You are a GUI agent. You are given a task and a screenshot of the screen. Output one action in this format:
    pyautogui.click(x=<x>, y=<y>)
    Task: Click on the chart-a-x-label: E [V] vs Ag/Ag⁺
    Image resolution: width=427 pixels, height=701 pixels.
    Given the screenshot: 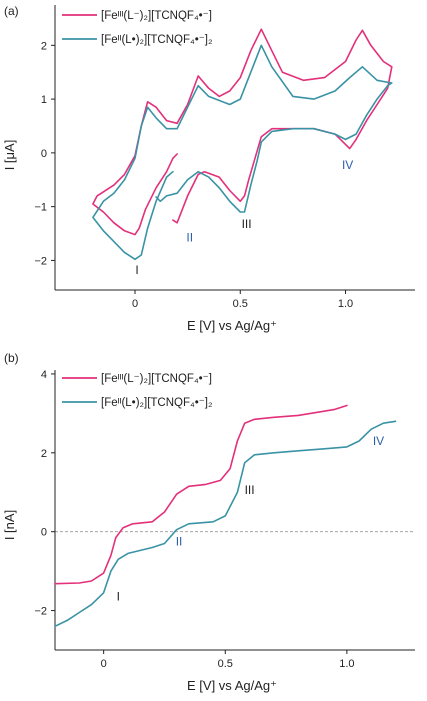 What is the action you would take?
    pyautogui.click(x=232, y=325)
    